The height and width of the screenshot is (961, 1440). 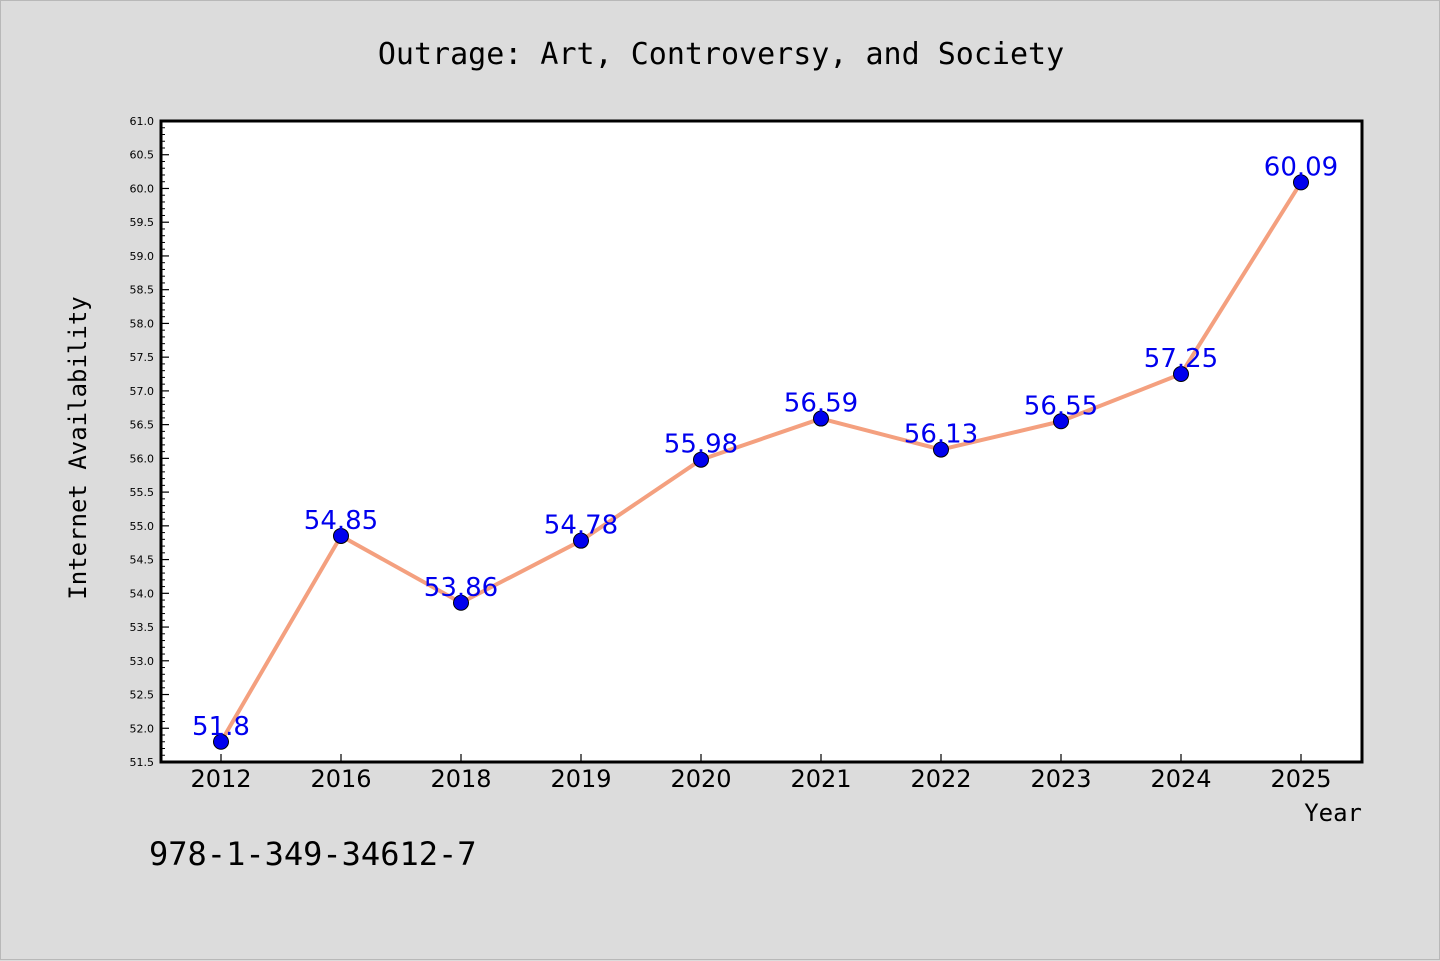 What do you see at coordinates (142, 458) in the screenshot?
I see `y-tick-label: 56.0` at bounding box center [142, 458].